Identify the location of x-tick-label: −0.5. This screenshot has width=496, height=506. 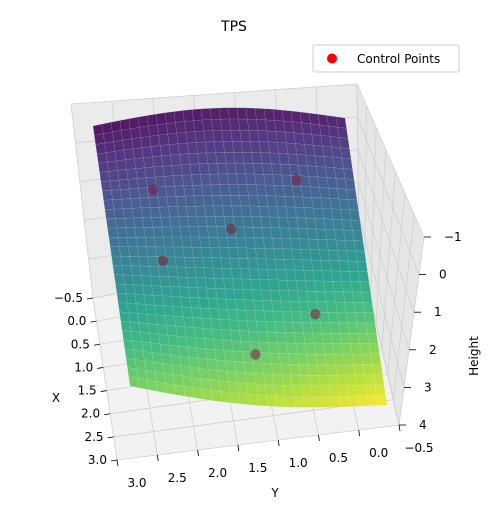
(68, 298).